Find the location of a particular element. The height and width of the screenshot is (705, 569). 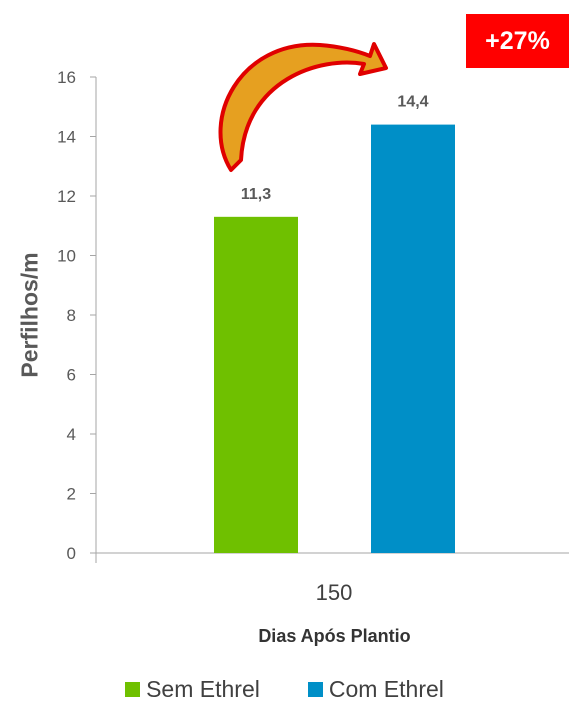

legend: Sem Ethrel Com Ethrel is located at coordinates (284, 689).